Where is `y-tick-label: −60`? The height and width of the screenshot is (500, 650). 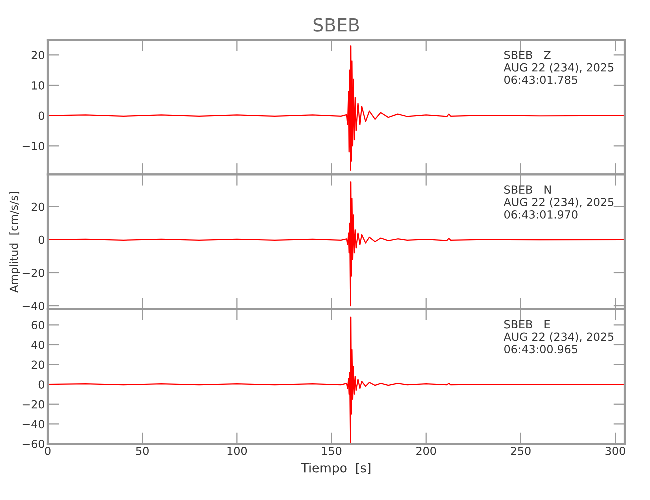
y-tick-label: −60 is located at coordinates (33, 444).